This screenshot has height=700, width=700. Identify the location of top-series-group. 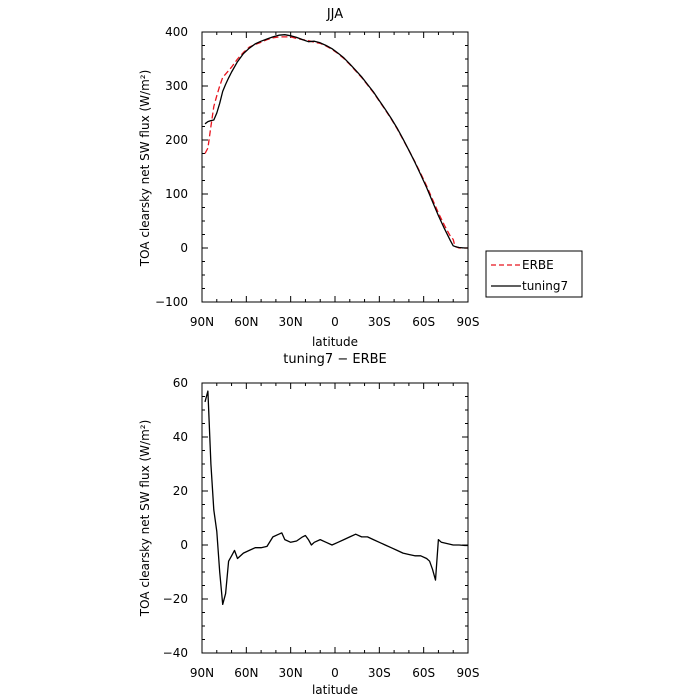
(336, 141).